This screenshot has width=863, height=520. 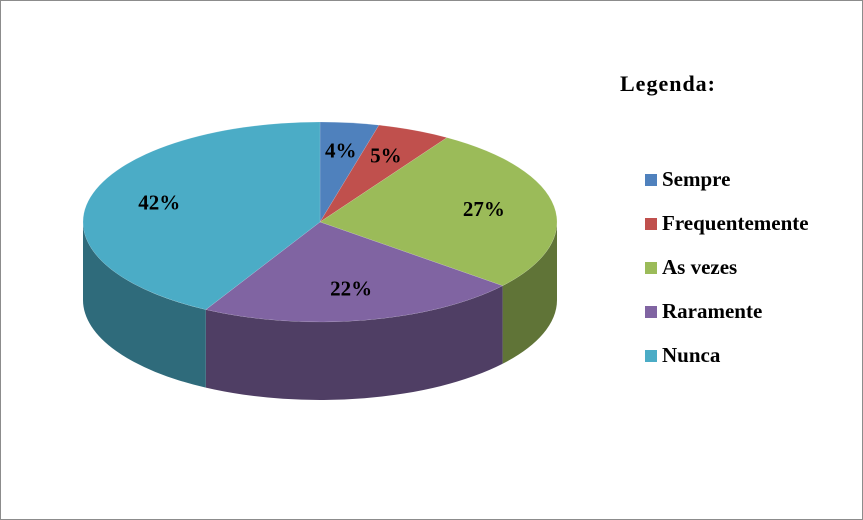 What do you see at coordinates (341, 150) in the screenshot?
I see `data-label: 4%` at bounding box center [341, 150].